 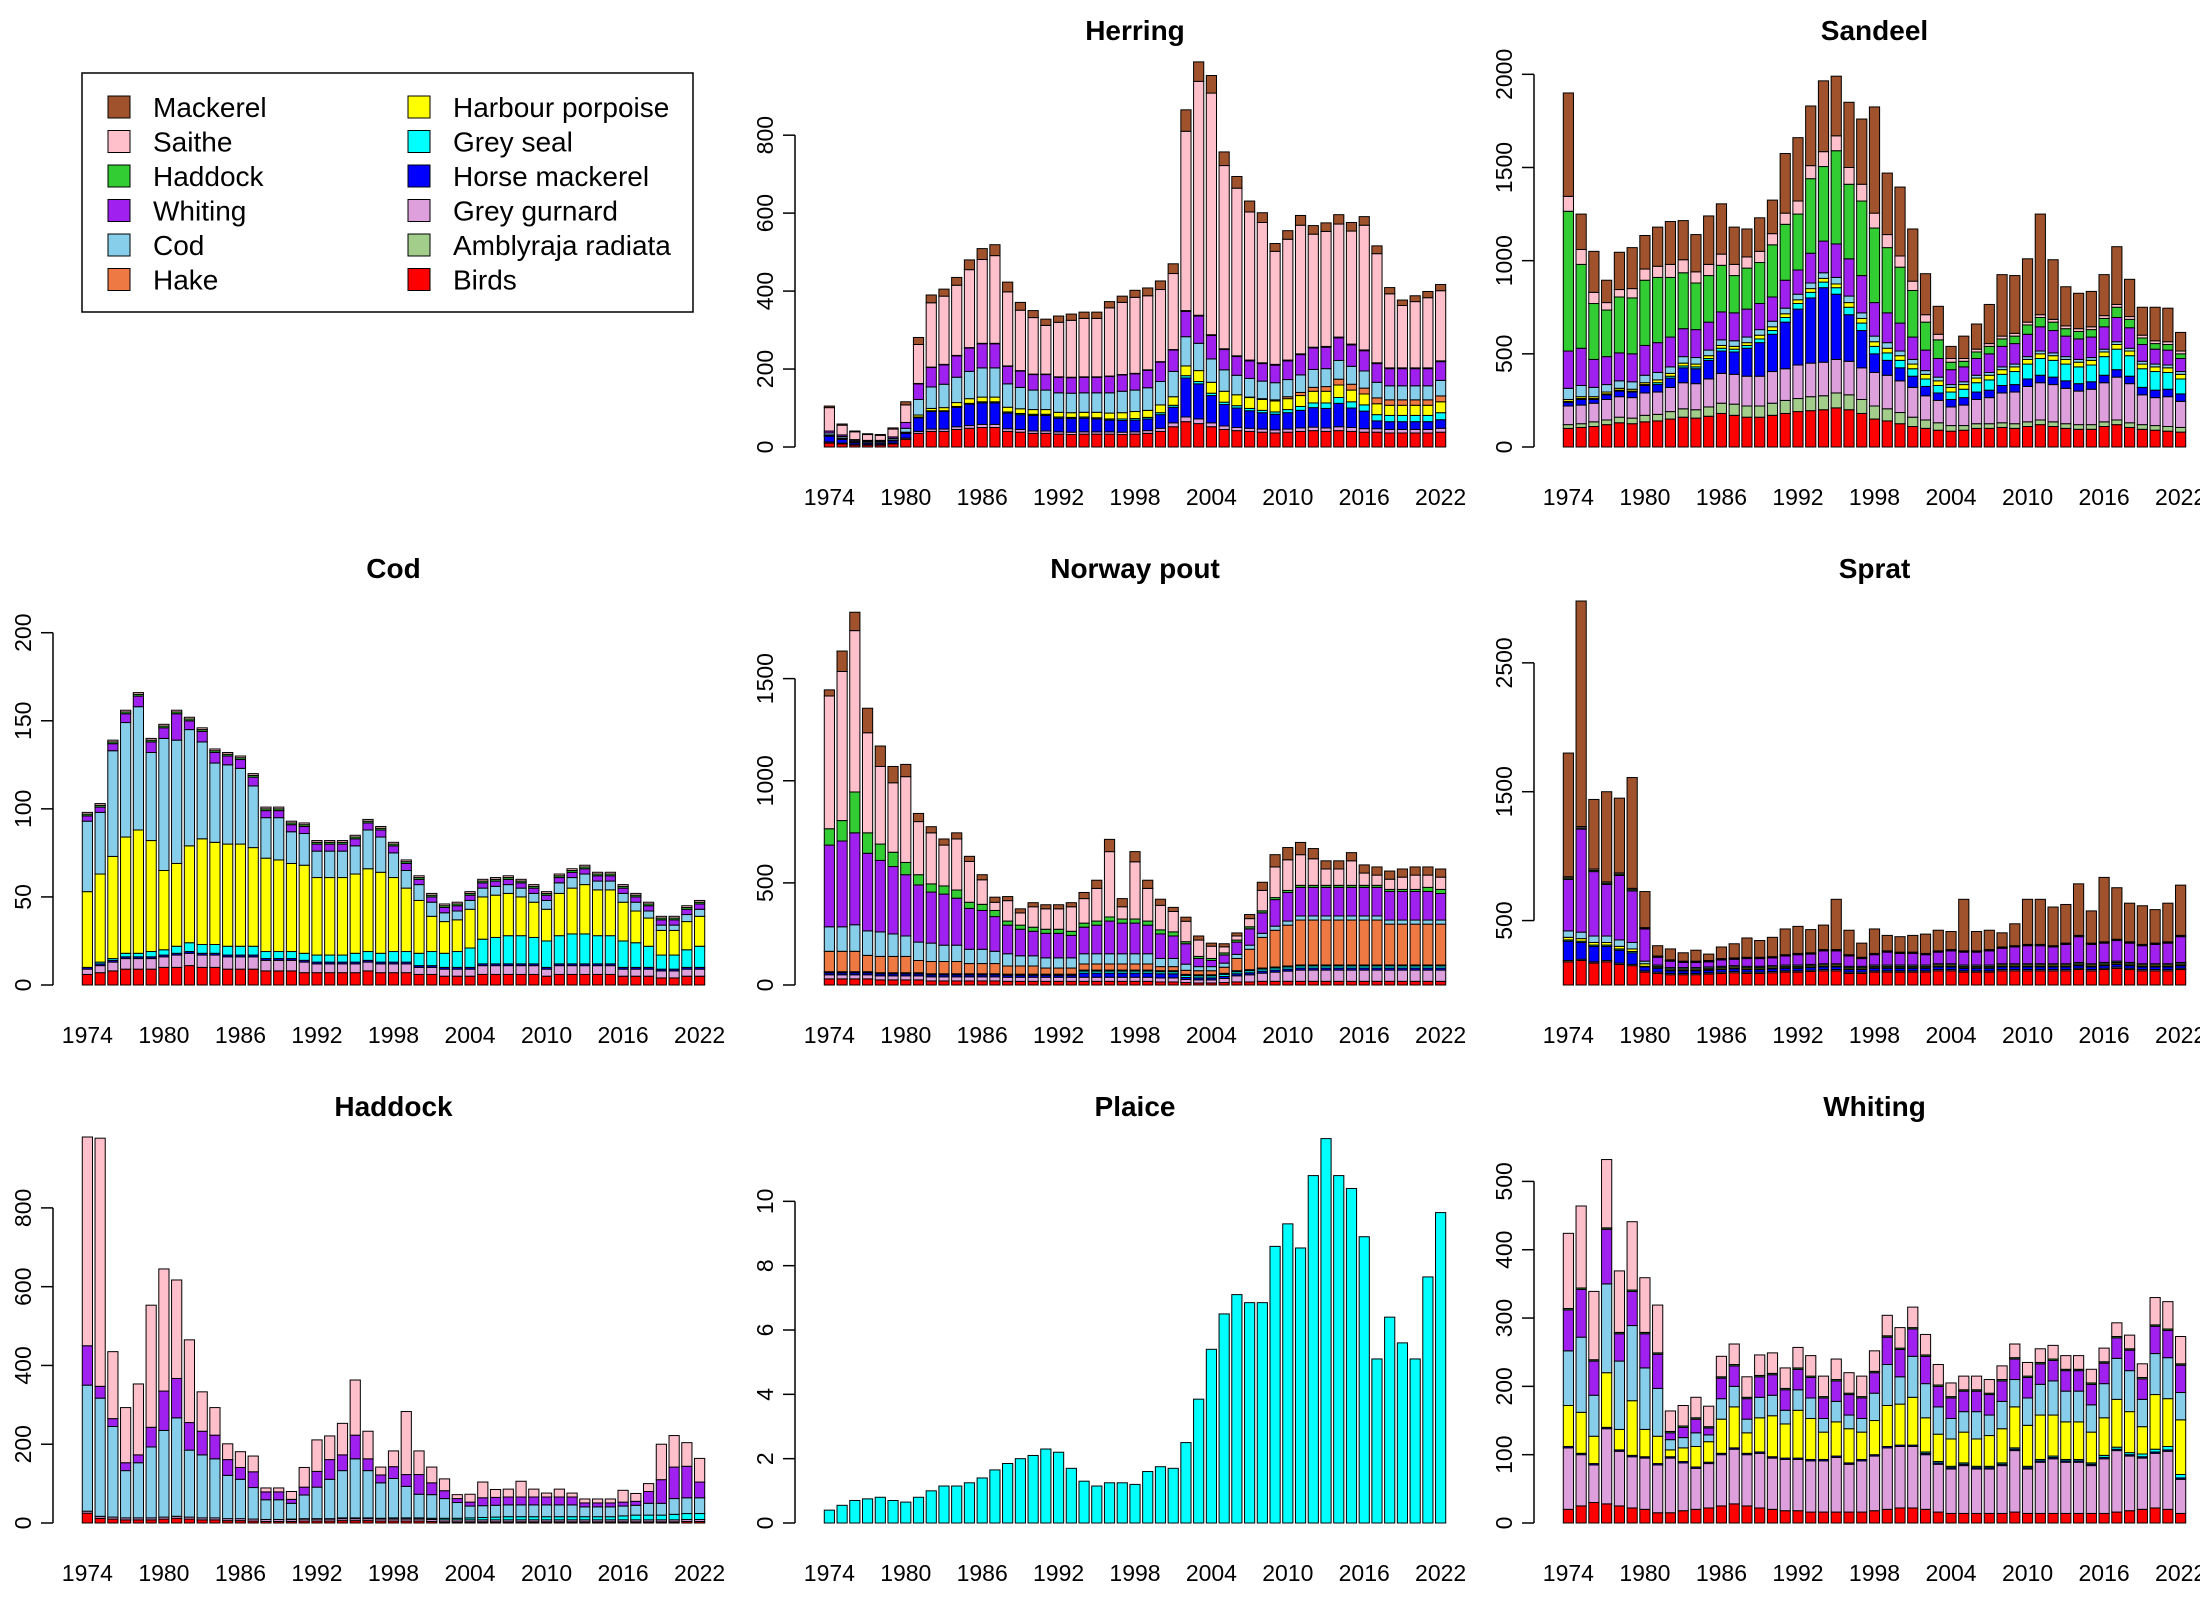 I want to click on y-tick-label: 50, so click(x=23, y=897).